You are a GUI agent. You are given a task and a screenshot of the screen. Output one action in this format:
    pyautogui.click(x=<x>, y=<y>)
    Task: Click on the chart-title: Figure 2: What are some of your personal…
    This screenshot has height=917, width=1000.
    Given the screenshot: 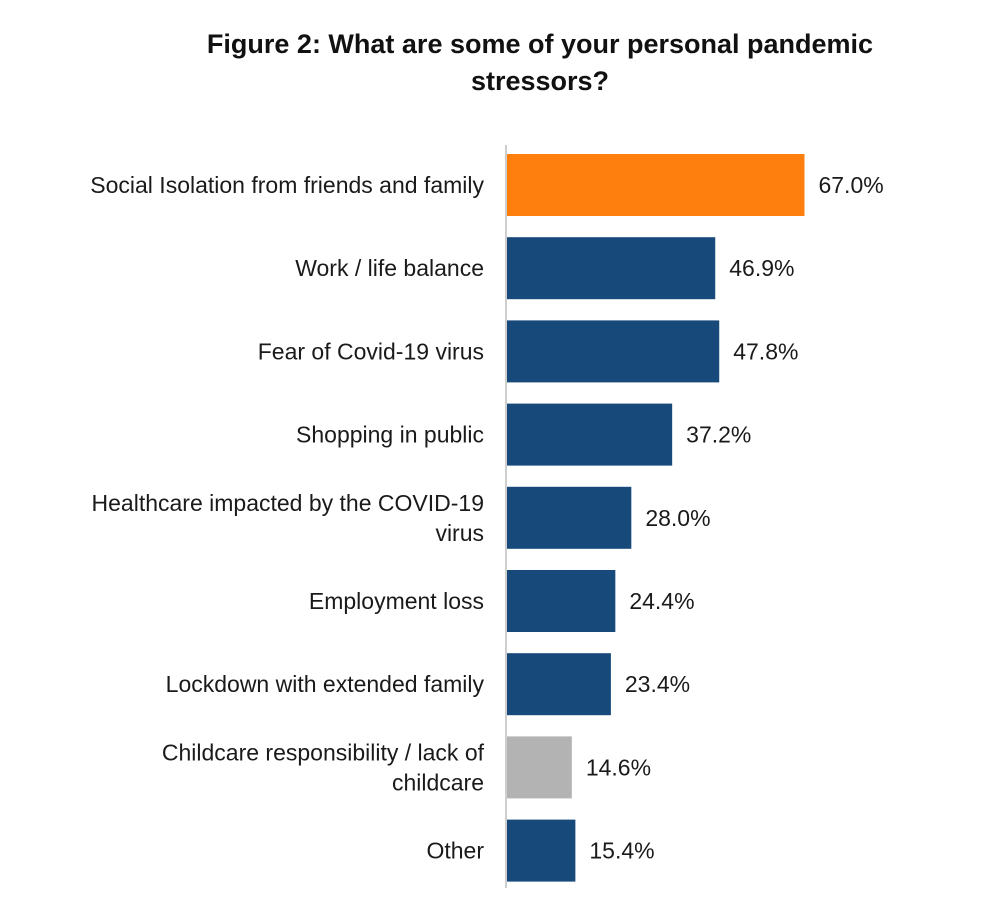 What is the action you would take?
    pyautogui.click(x=540, y=62)
    